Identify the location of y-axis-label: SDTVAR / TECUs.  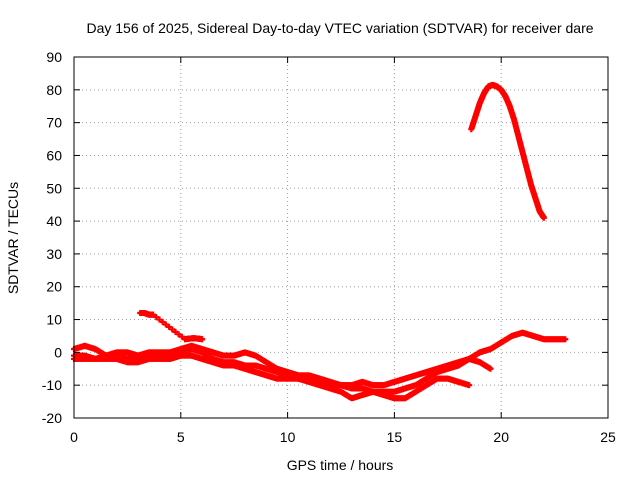
(13, 238).